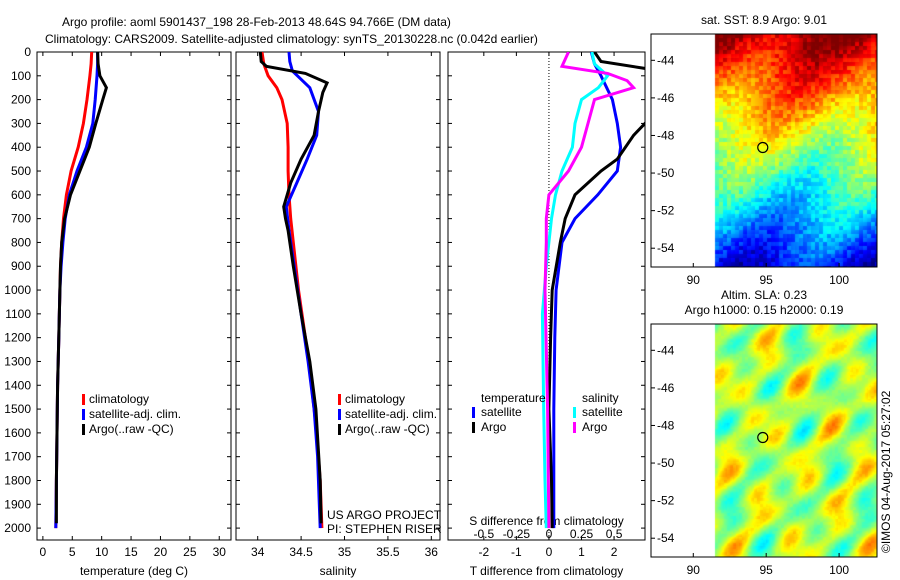 The height and width of the screenshot is (580, 900). What do you see at coordinates (17, 528) in the screenshot?
I see `y-tick-label: 2000` at bounding box center [17, 528].